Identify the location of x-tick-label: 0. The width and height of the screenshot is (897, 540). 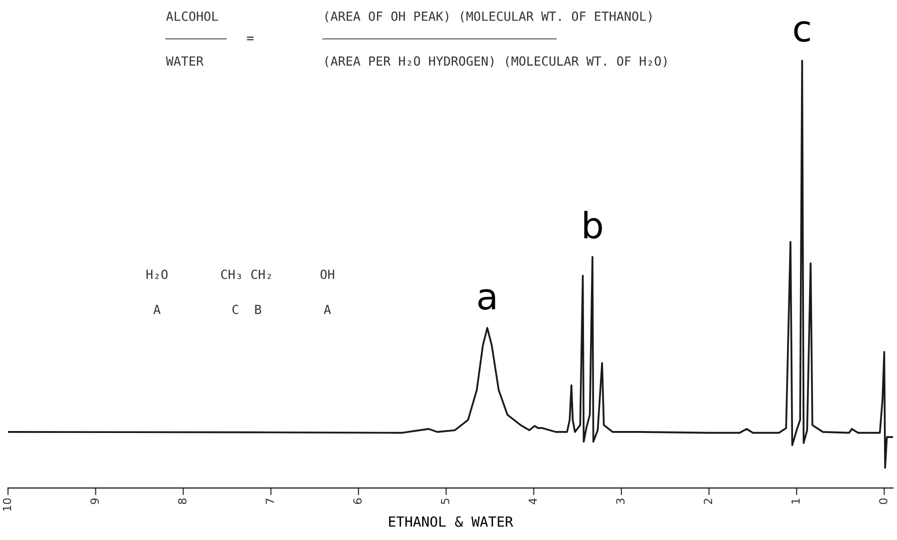
(883, 501).